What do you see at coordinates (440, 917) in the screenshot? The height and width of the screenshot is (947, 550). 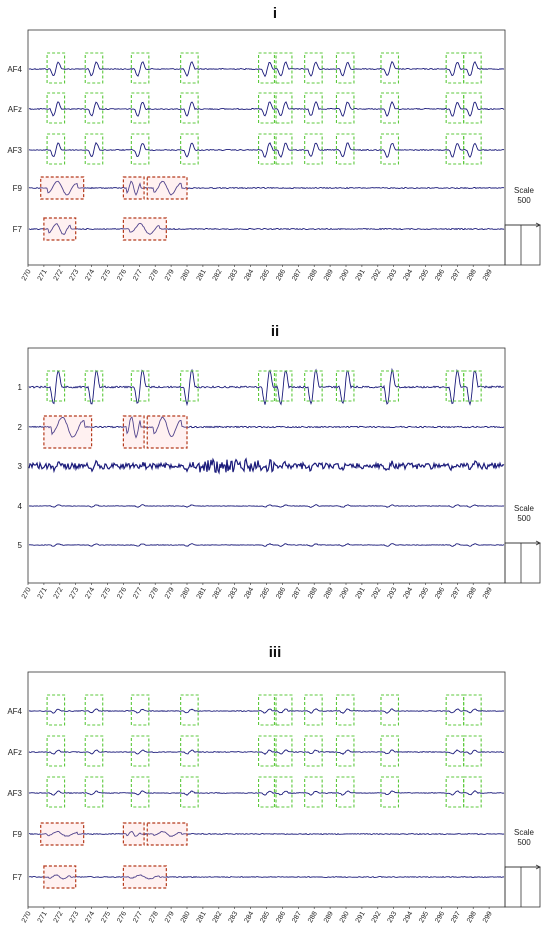 I see `x-tick-label: 296` at bounding box center [440, 917].